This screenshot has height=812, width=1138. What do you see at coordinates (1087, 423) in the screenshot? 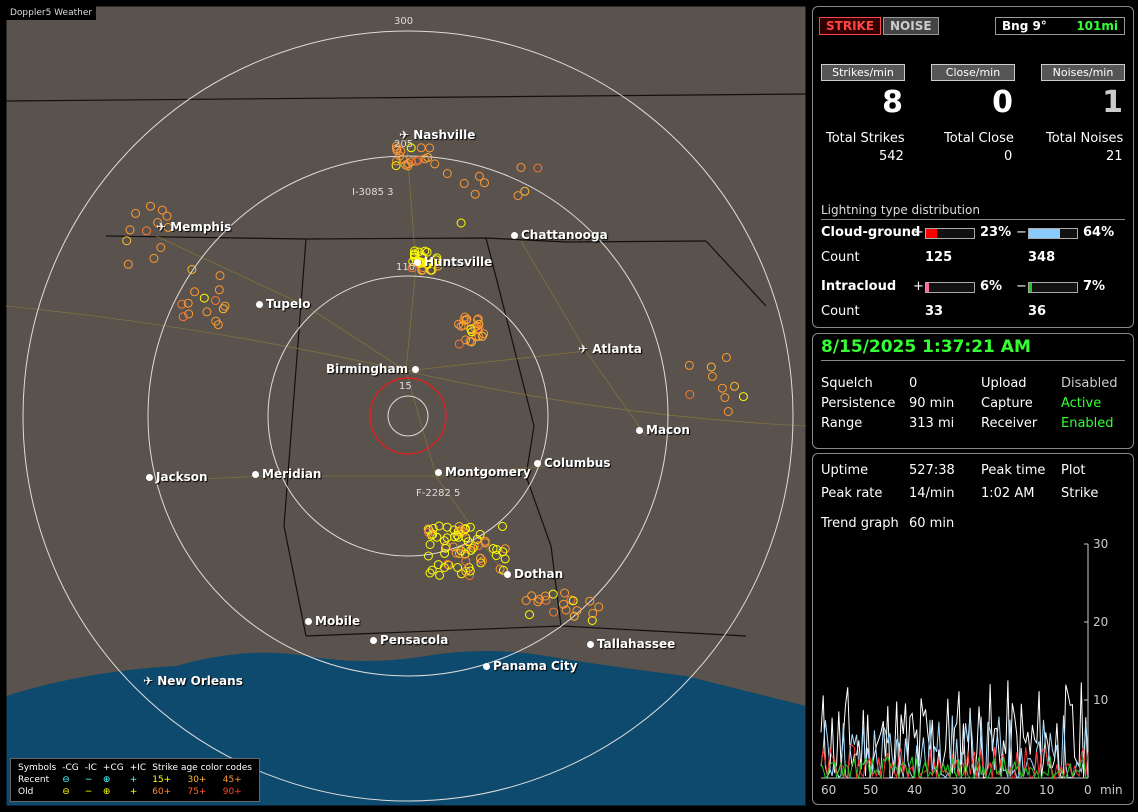
I see `receiver-value: Enabled` at bounding box center [1087, 423].